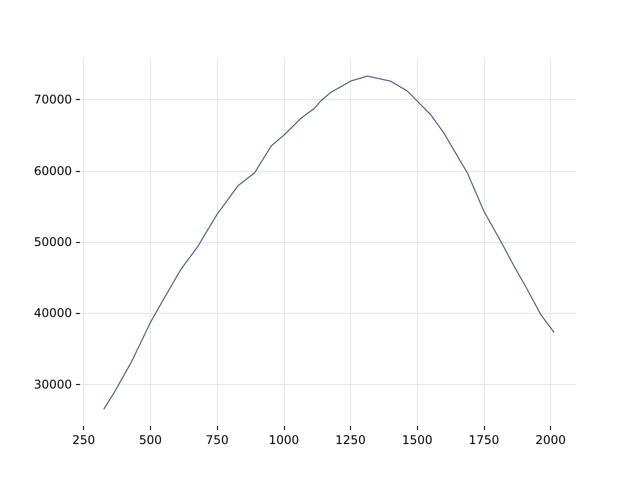 This screenshot has height=480, width=640. Describe the element at coordinates (53, 99) in the screenshot. I see `y-tick-label: 70000` at that location.